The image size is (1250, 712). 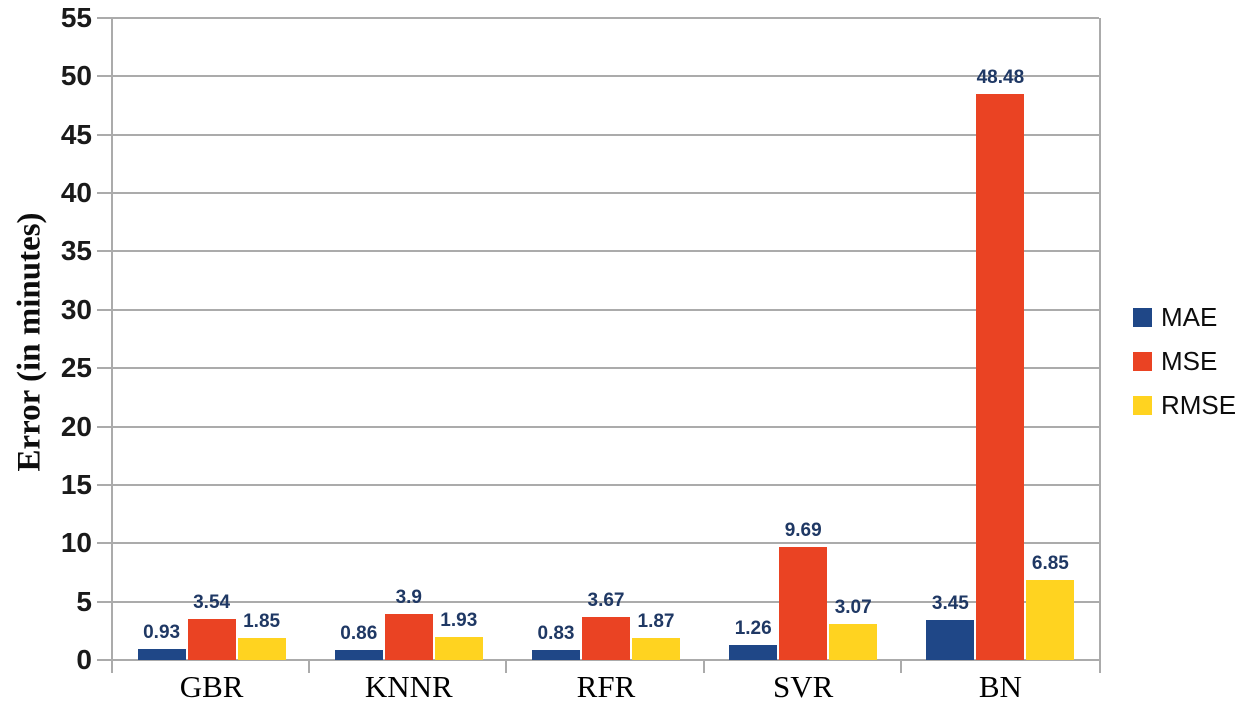 I want to click on data-label-rmse-bn: 6.85, so click(x=1050, y=564).